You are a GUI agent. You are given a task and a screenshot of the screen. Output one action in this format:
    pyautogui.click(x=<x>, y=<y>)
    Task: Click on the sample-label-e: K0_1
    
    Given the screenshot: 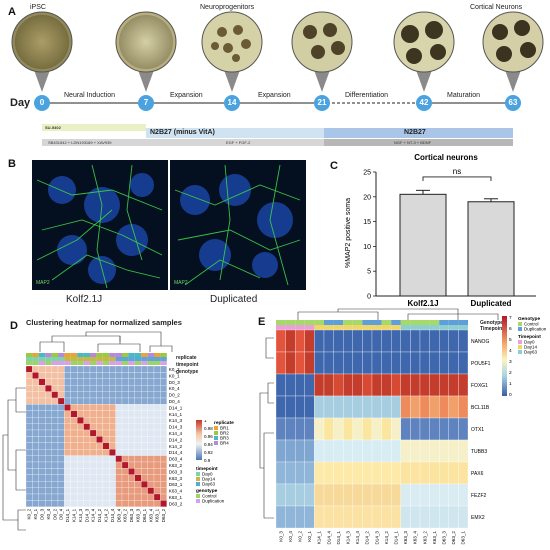 What is the action you would take?
    pyautogui.click(x=309, y=536)
    